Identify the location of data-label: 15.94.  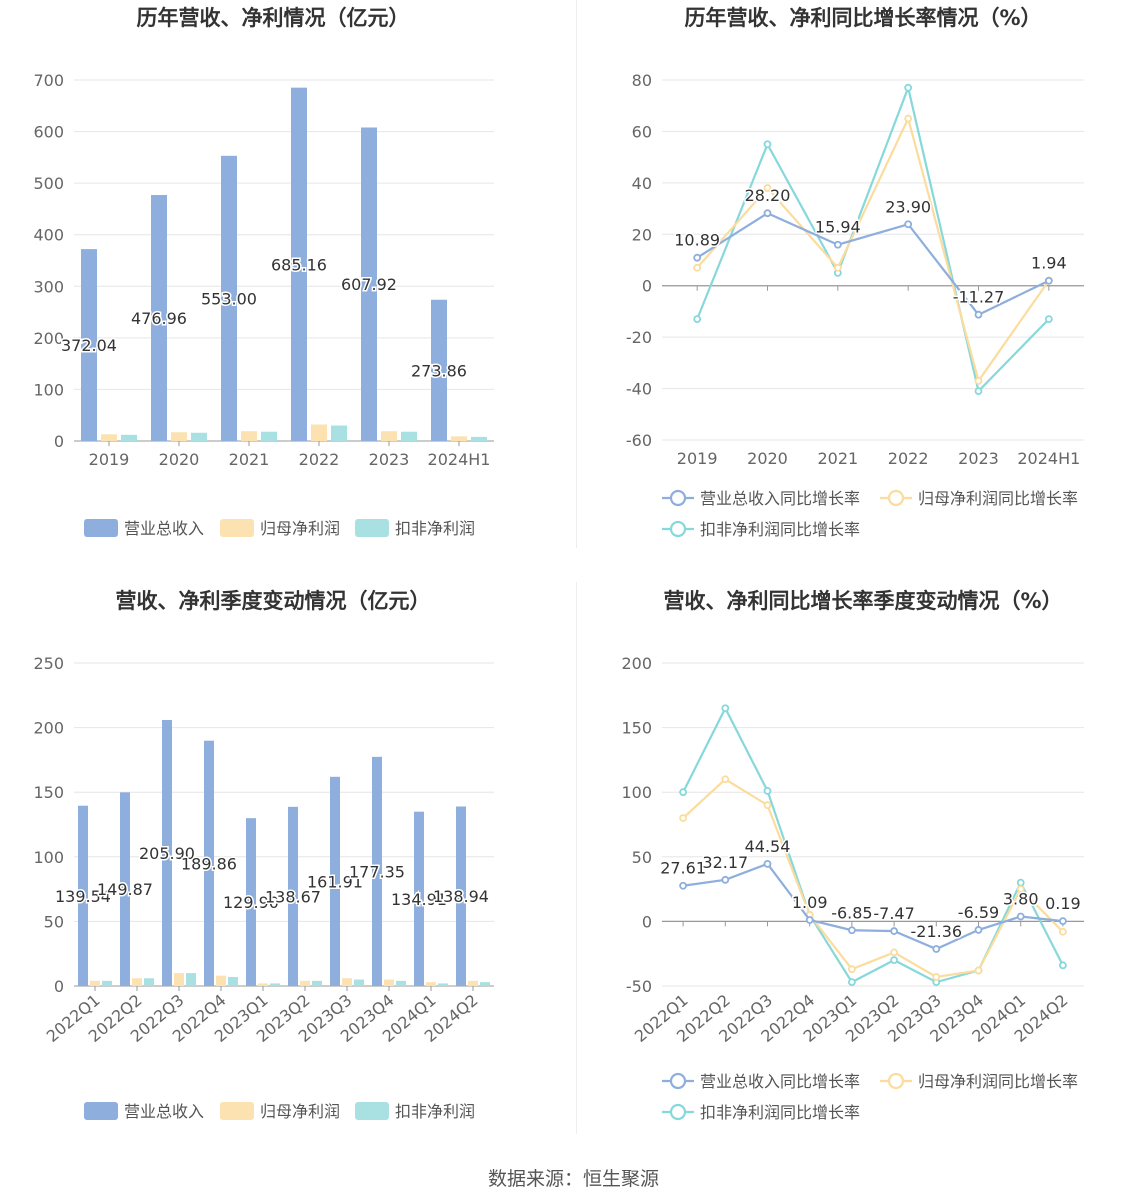
(838, 227).